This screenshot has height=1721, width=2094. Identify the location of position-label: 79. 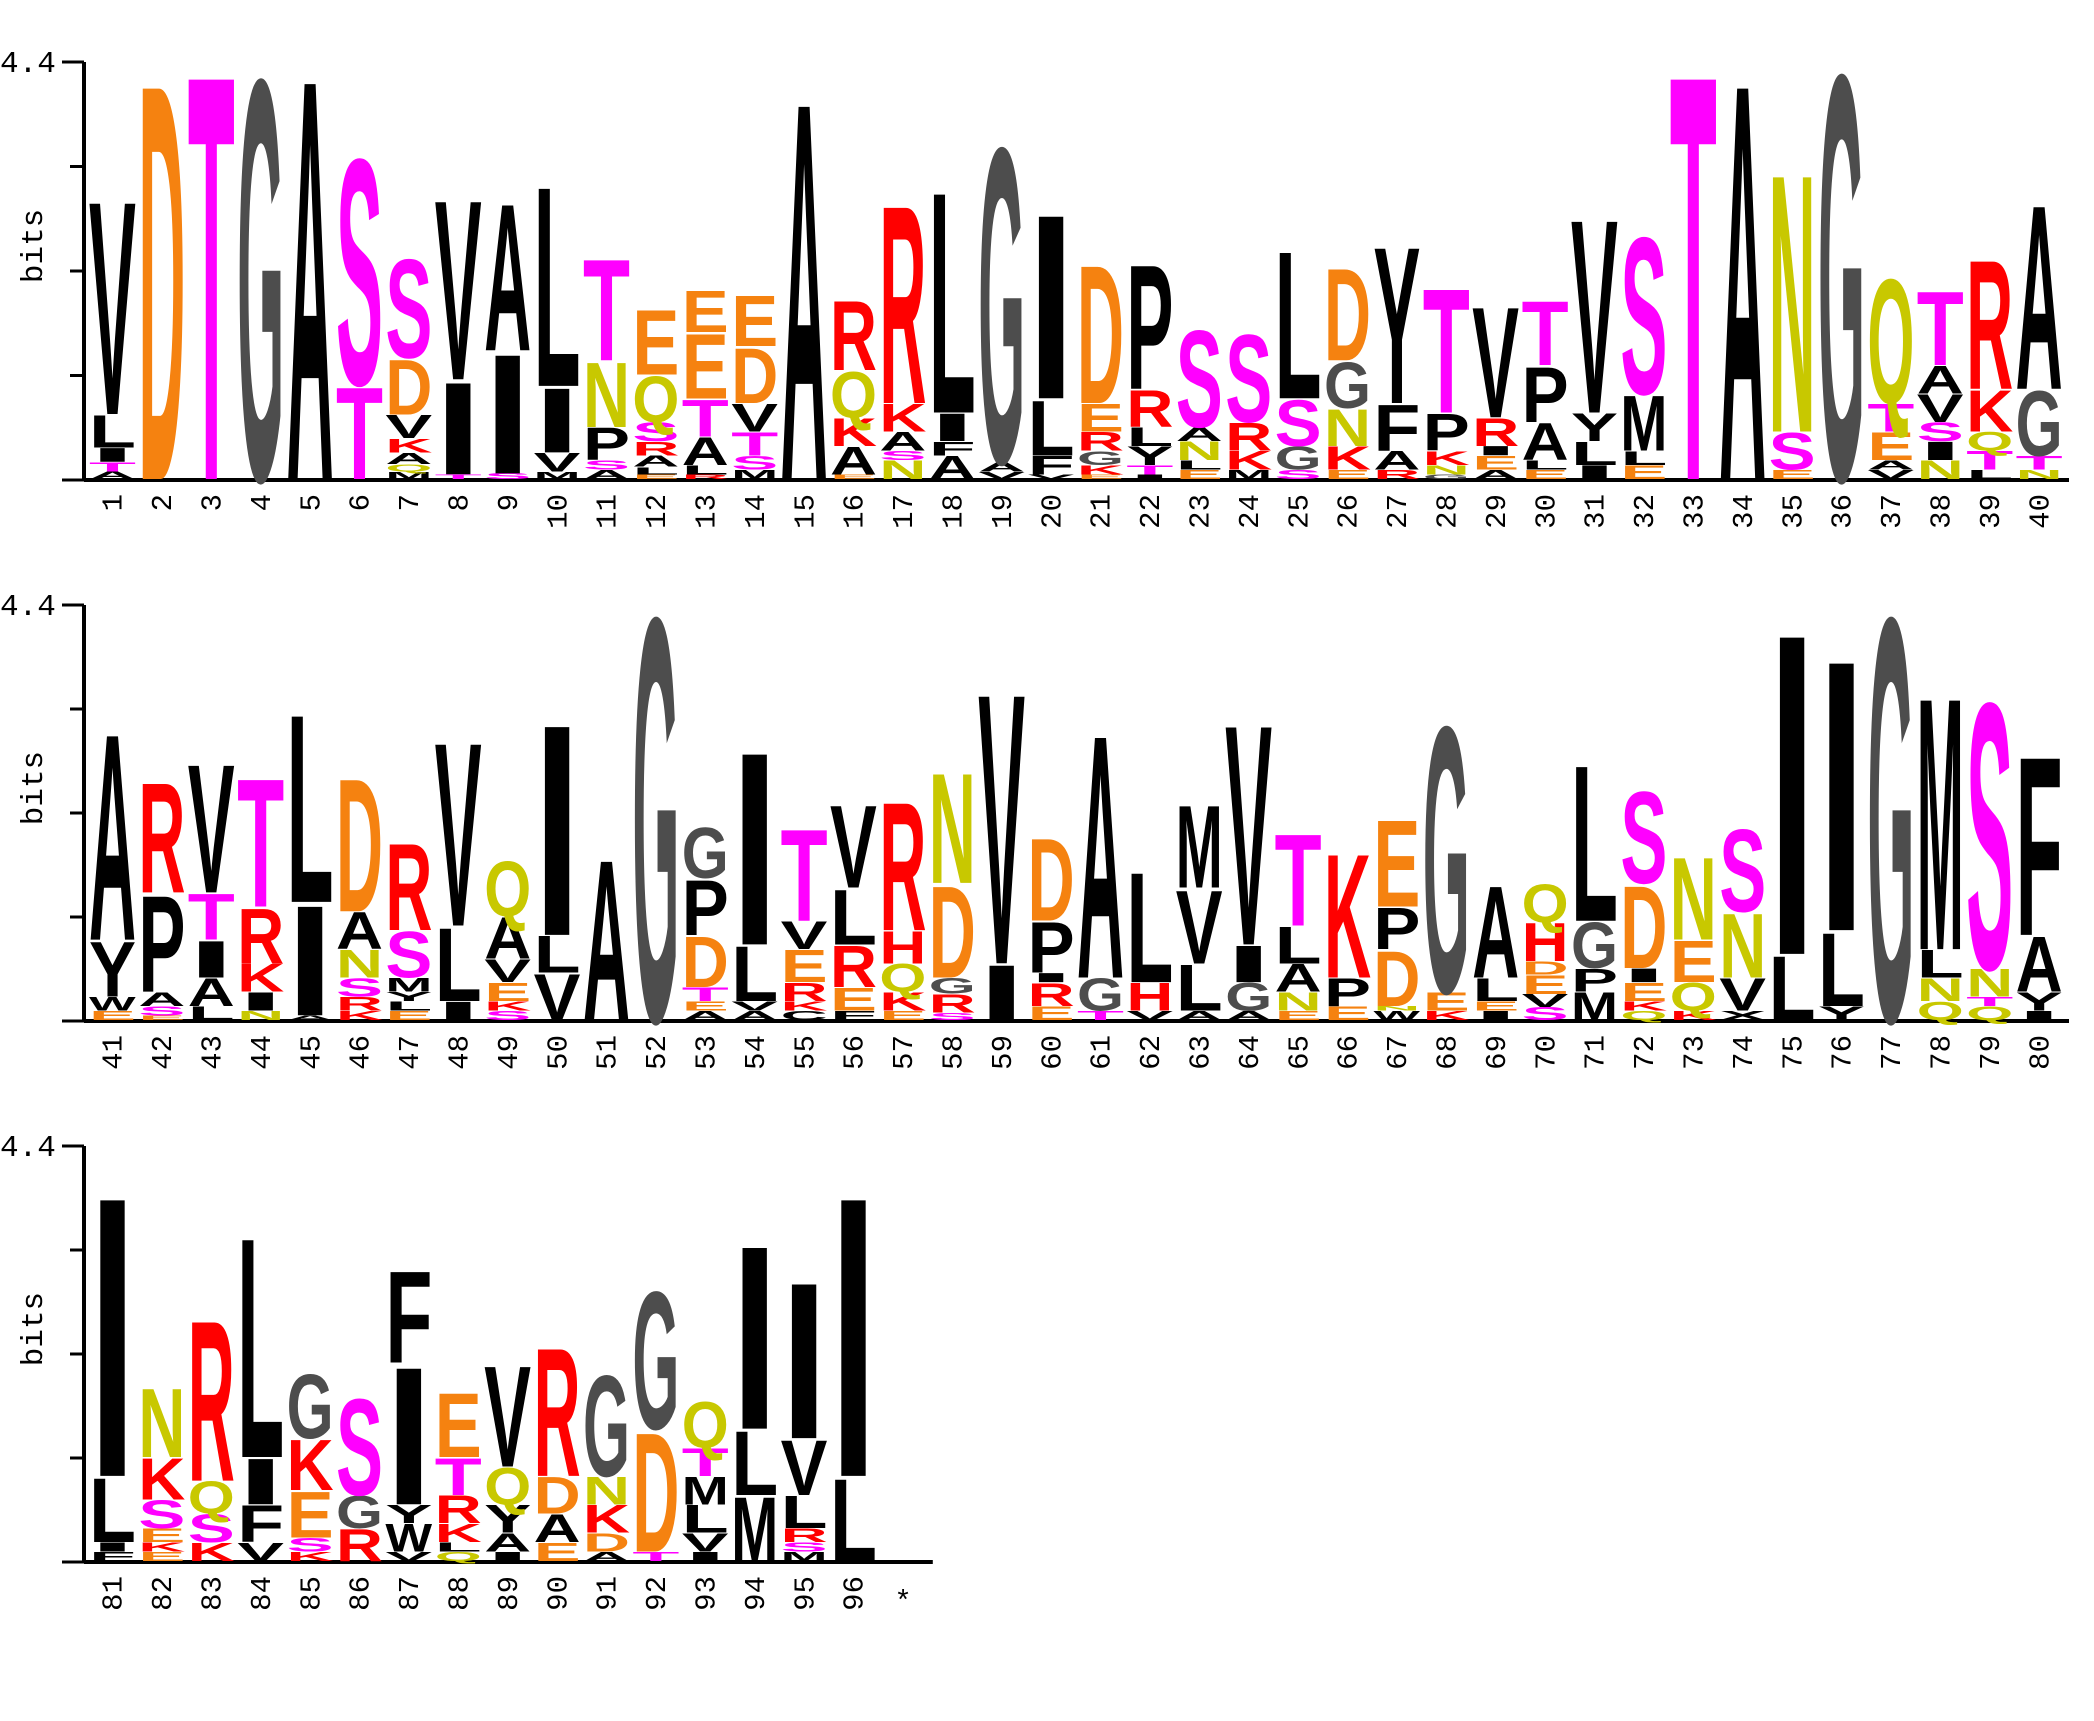
(1991, 1052).